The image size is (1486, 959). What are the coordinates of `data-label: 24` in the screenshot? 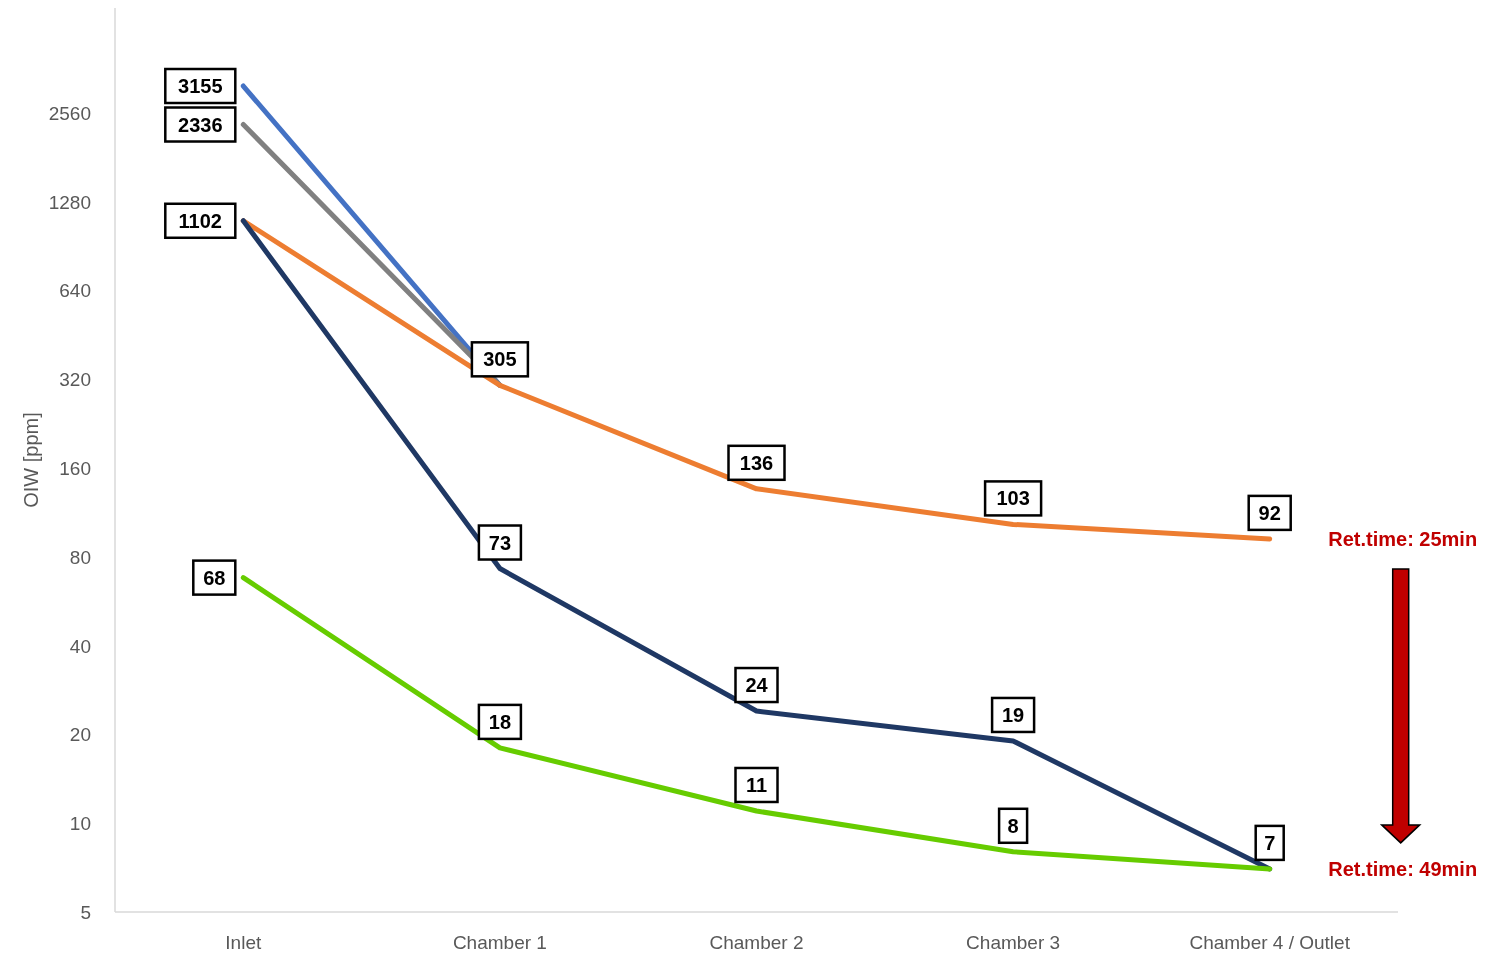 It's located at (757, 685).